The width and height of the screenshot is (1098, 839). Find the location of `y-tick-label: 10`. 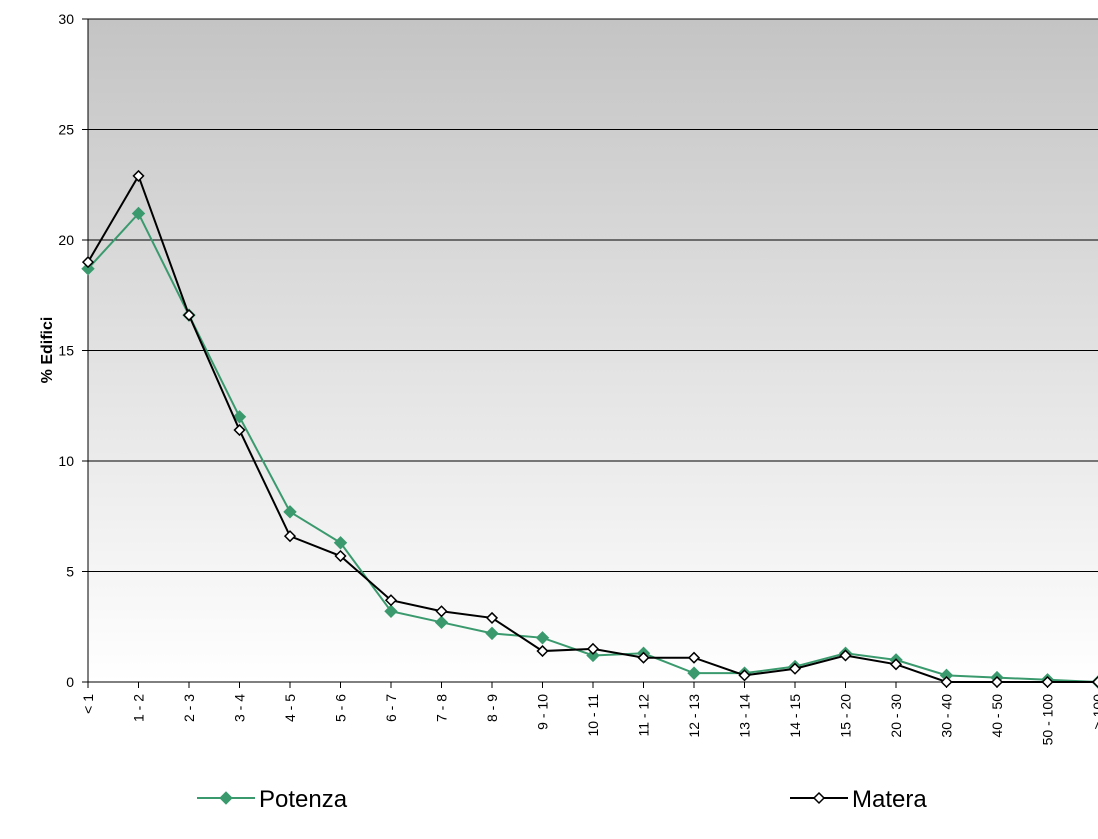

y-tick-label: 10 is located at coordinates (66, 461).